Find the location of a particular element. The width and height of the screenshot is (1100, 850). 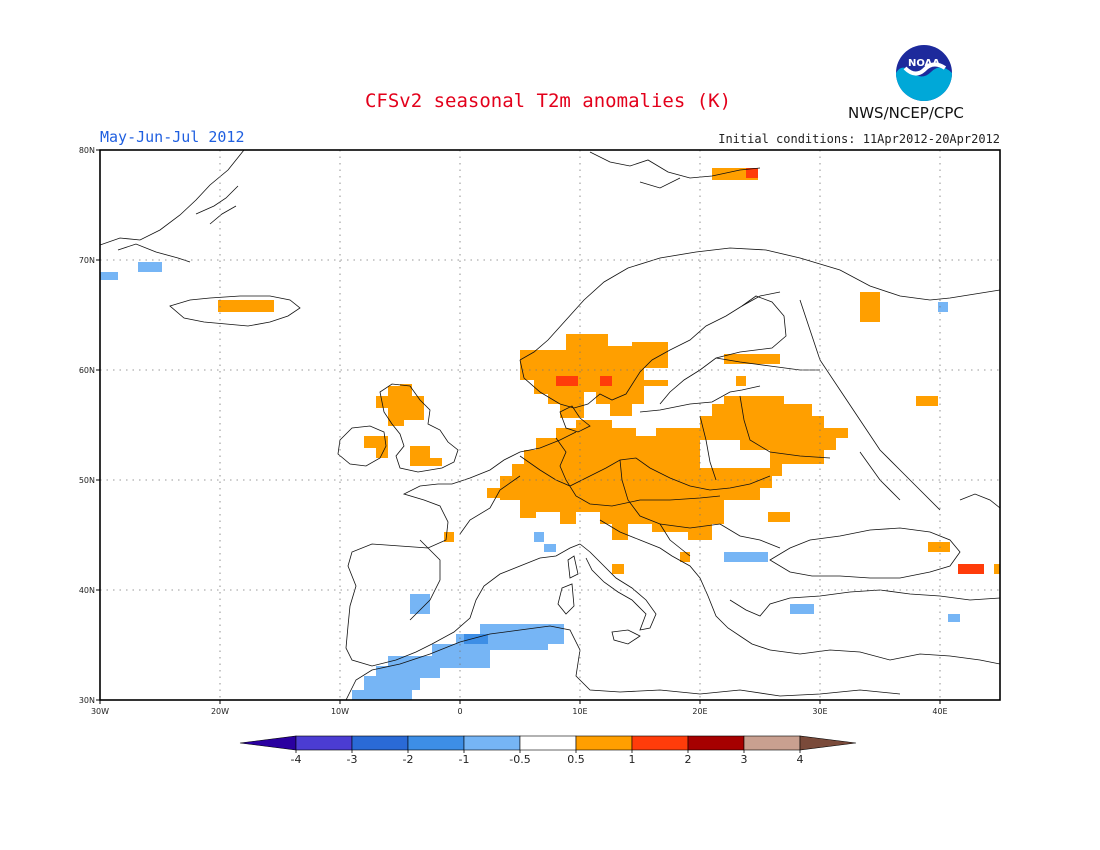

svg-text: NOAA is located at coordinates (924, 63).